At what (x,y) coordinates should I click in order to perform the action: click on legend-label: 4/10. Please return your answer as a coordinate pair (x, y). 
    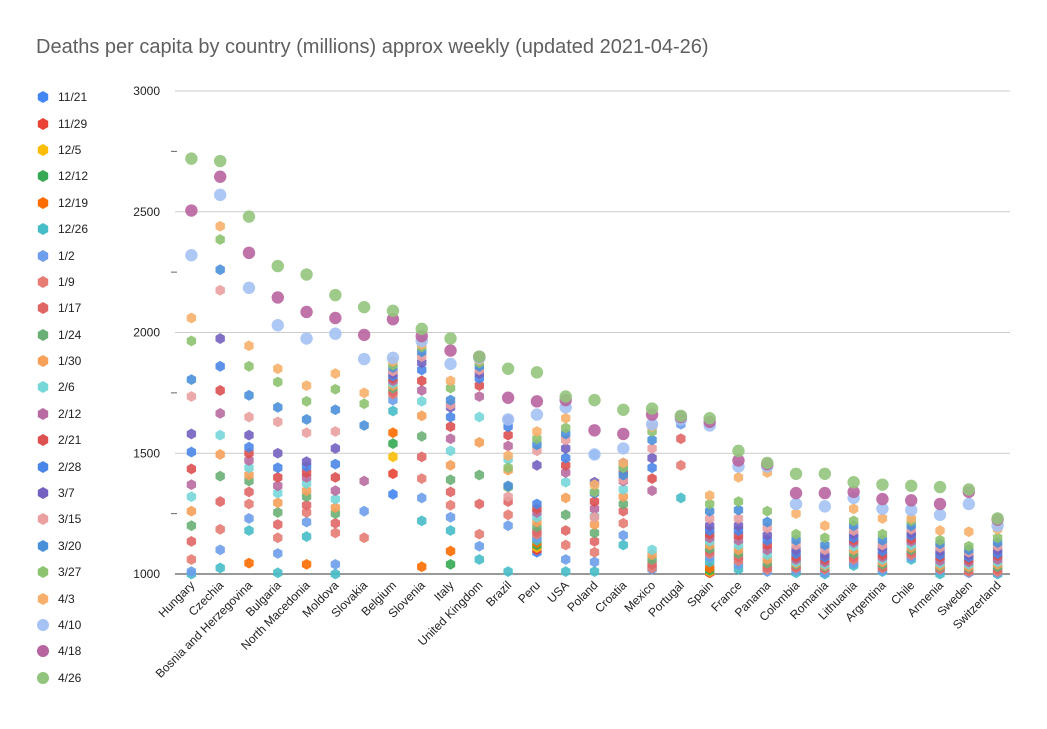
    Looking at the image, I should click on (70, 625).